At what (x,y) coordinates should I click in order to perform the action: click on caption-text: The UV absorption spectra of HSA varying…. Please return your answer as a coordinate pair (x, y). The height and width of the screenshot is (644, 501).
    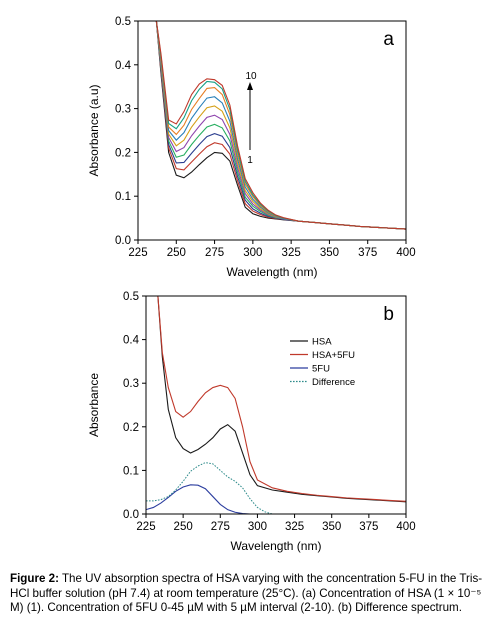
    Looking at the image, I should click on (246, 593).